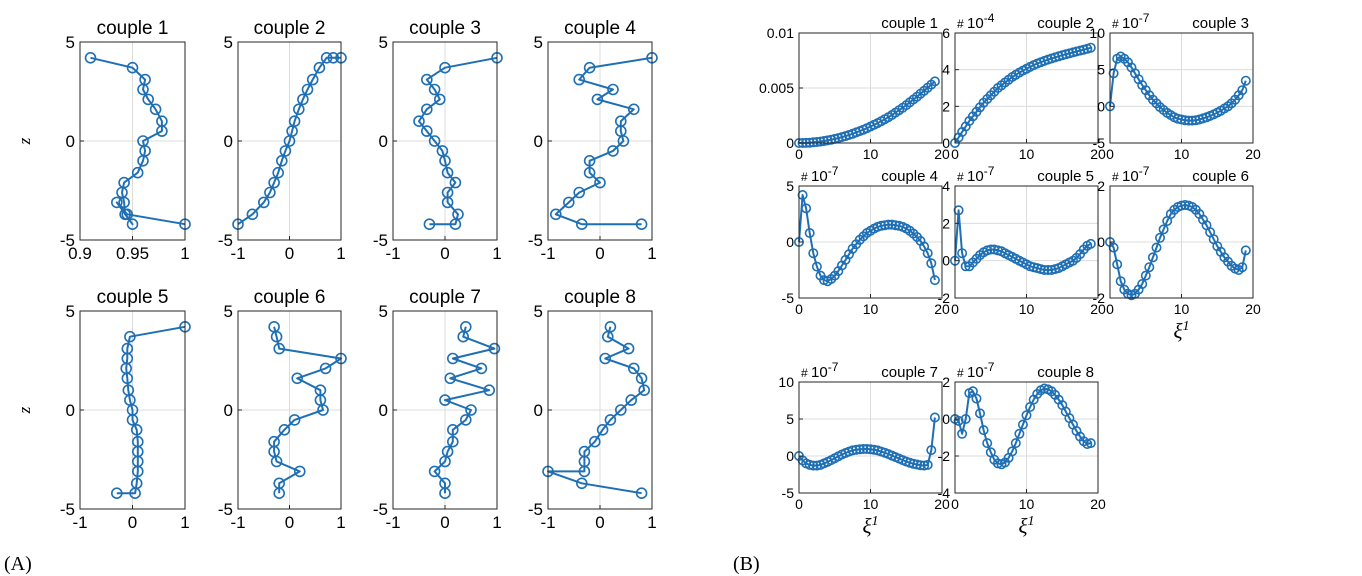  Describe the element at coordinates (603, 141) in the screenshot. I see `series-line` at that location.